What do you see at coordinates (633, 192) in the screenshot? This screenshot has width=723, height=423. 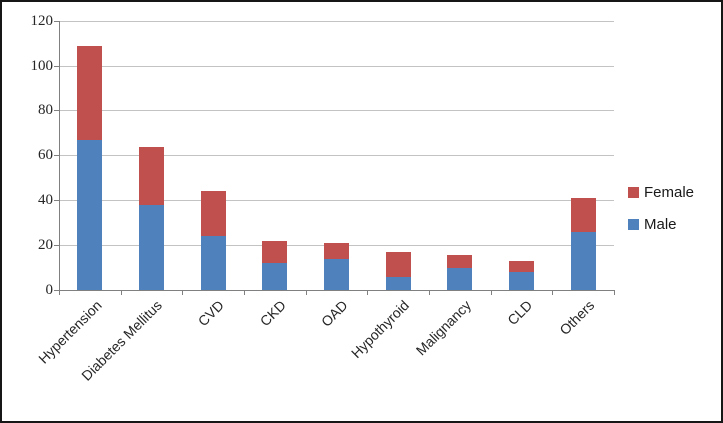 I see `female-series-swatch-icon` at bounding box center [633, 192].